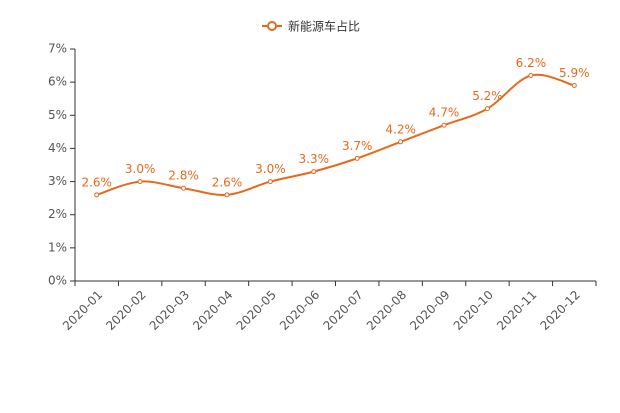  What do you see at coordinates (400, 129) in the screenshot?
I see `data-label: 4.2%` at bounding box center [400, 129].